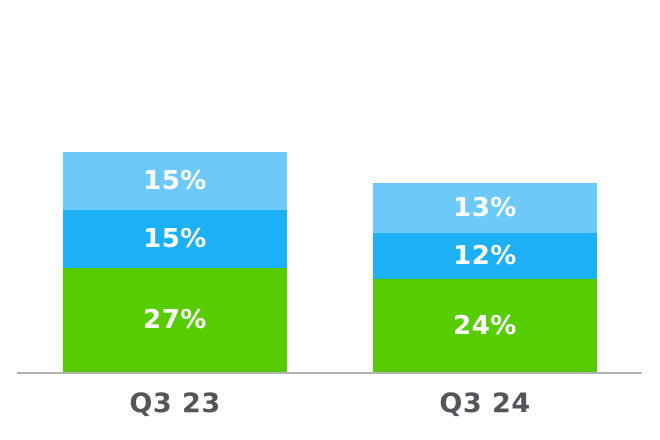 Image resolution: width=660 pixels, height=440 pixels. I want to click on bar-q3-23-blue-segment: 15%, so click(175, 238).